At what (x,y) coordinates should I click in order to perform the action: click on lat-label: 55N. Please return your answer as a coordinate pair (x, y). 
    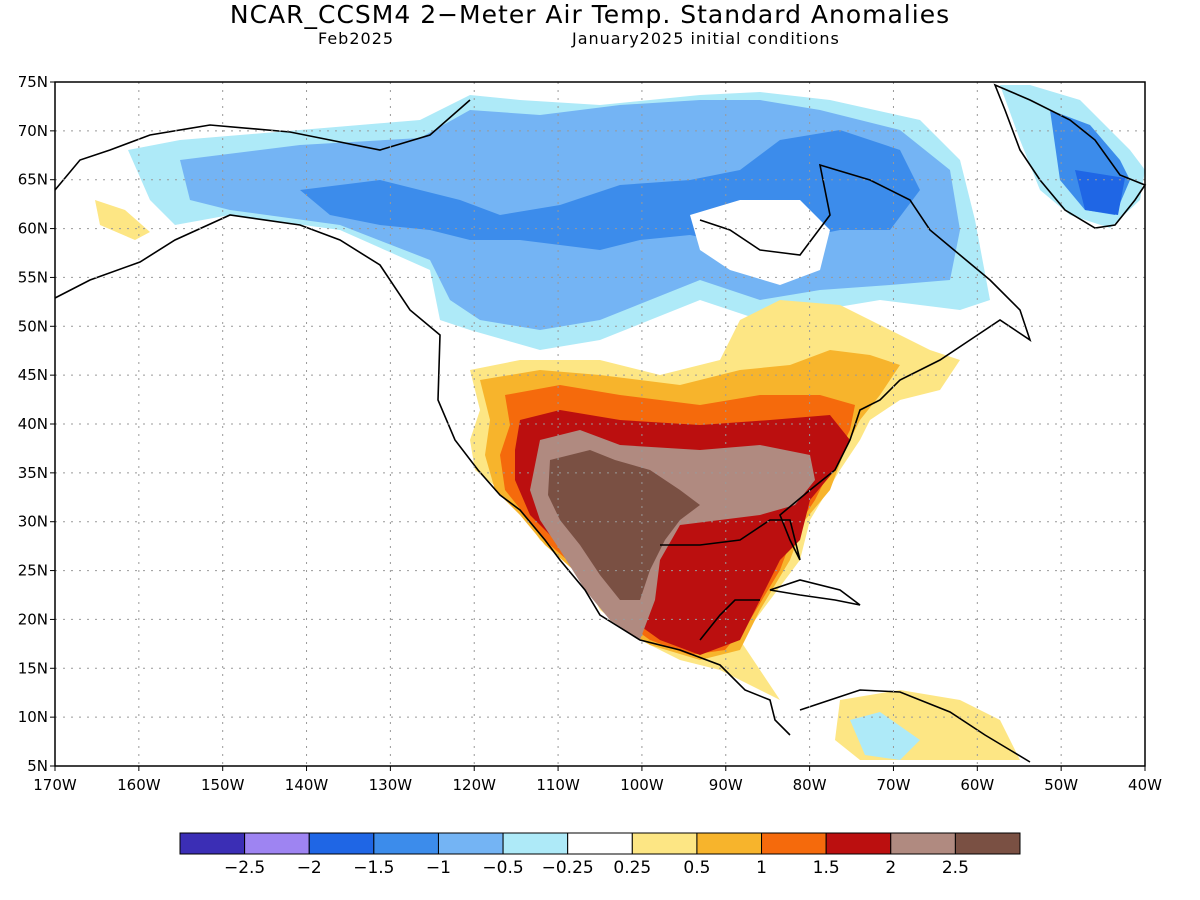
    Looking at the image, I should click on (33, 277).